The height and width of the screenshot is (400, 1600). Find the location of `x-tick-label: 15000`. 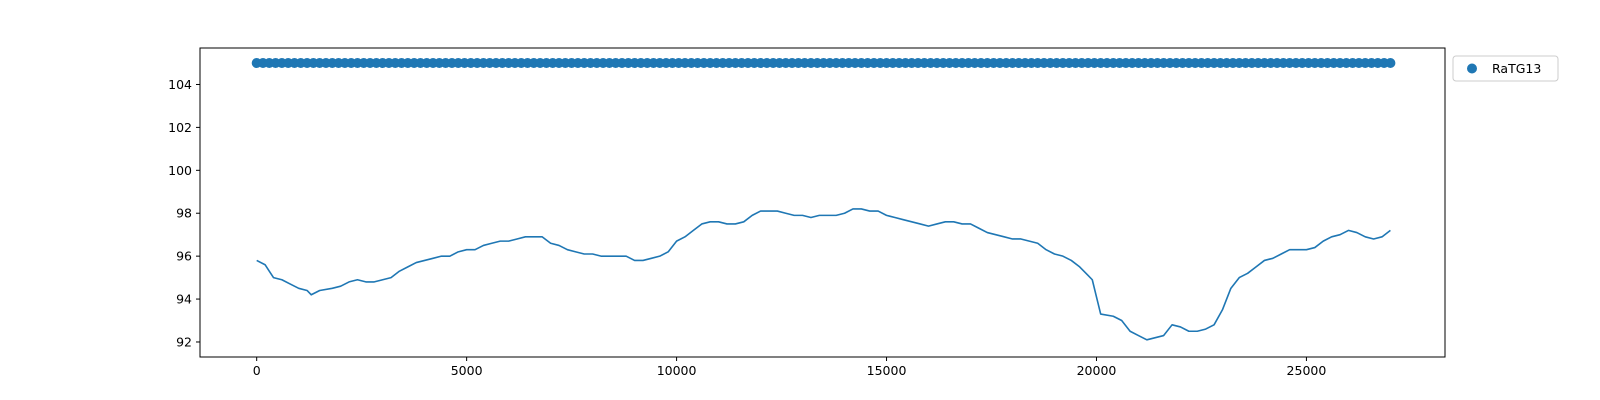

x-tick-label: 15000 is located at coordinates (887, 370).